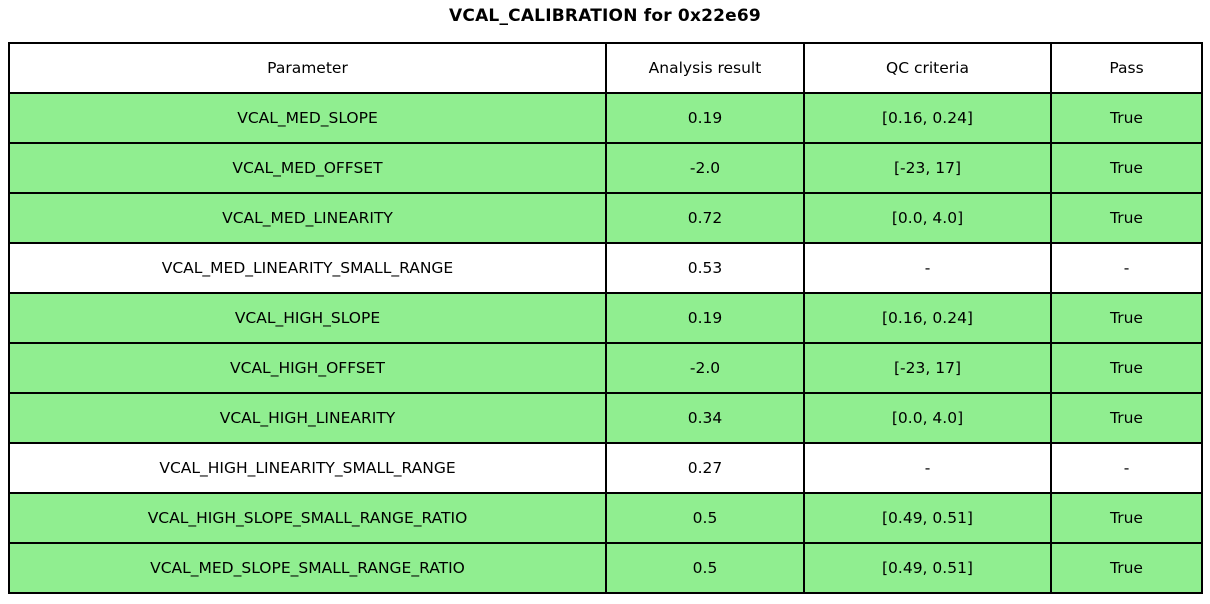 The height and width of the screenshot is (604, 1210). Describe the element at coordinates (307, 68) in the screenshot. I see `column-header-parameter: Parameter` at that location.